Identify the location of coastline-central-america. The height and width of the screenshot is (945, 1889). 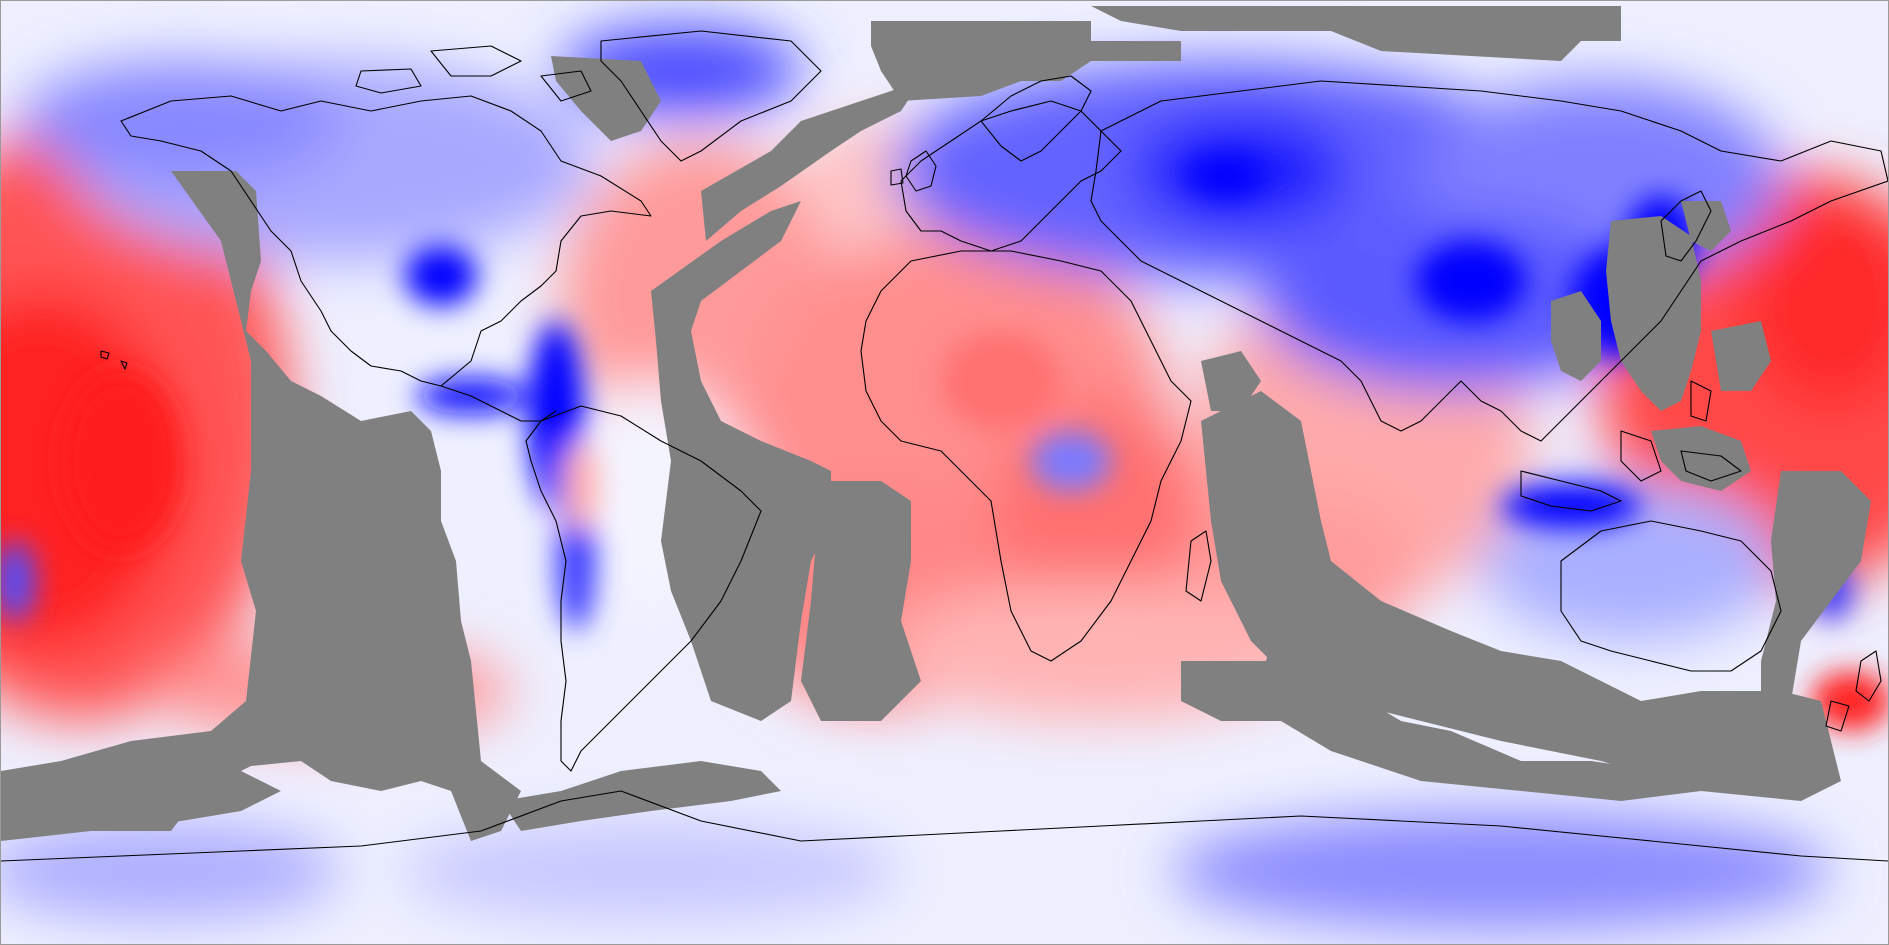
(498, 403).